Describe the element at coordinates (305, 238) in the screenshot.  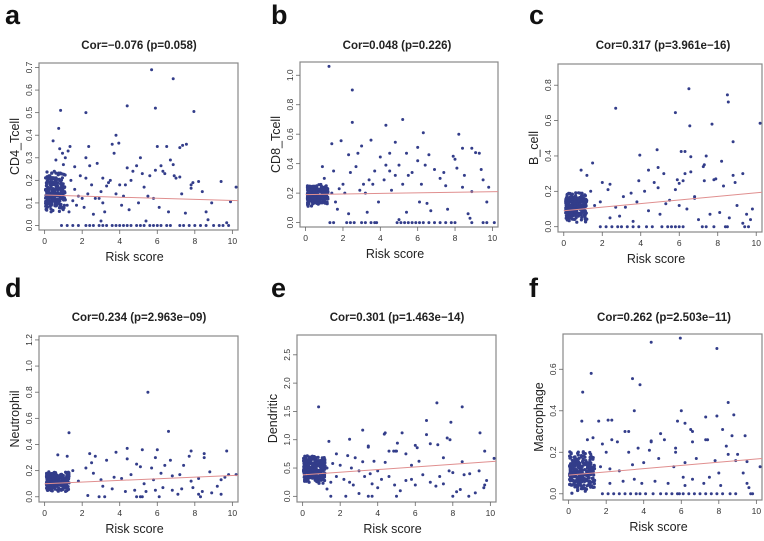
I see `x-tick-label: 0` at that location.